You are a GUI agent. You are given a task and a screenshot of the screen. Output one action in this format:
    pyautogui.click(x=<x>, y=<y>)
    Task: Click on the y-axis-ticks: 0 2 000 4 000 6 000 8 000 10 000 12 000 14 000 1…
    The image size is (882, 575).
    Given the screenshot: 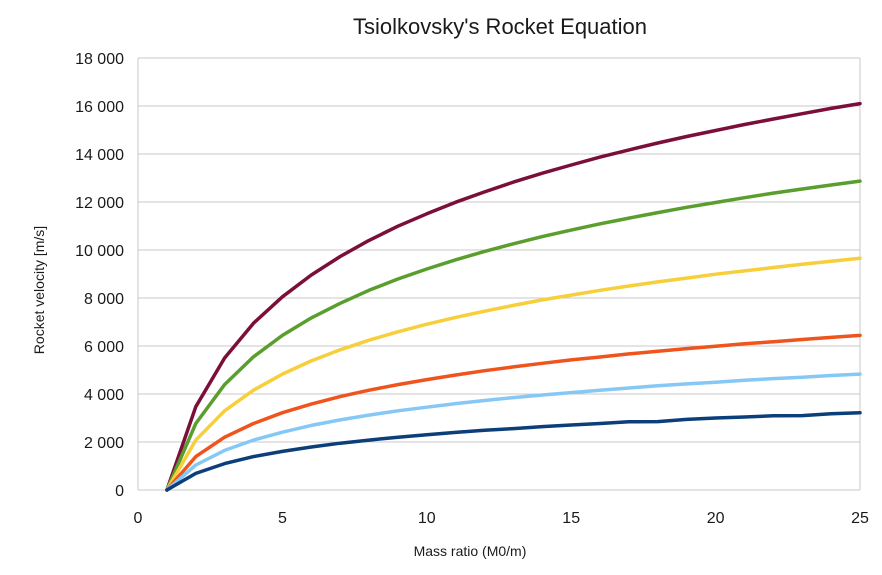 What is the action you would take?
    pyautogui.click(x=99, y=275)
    